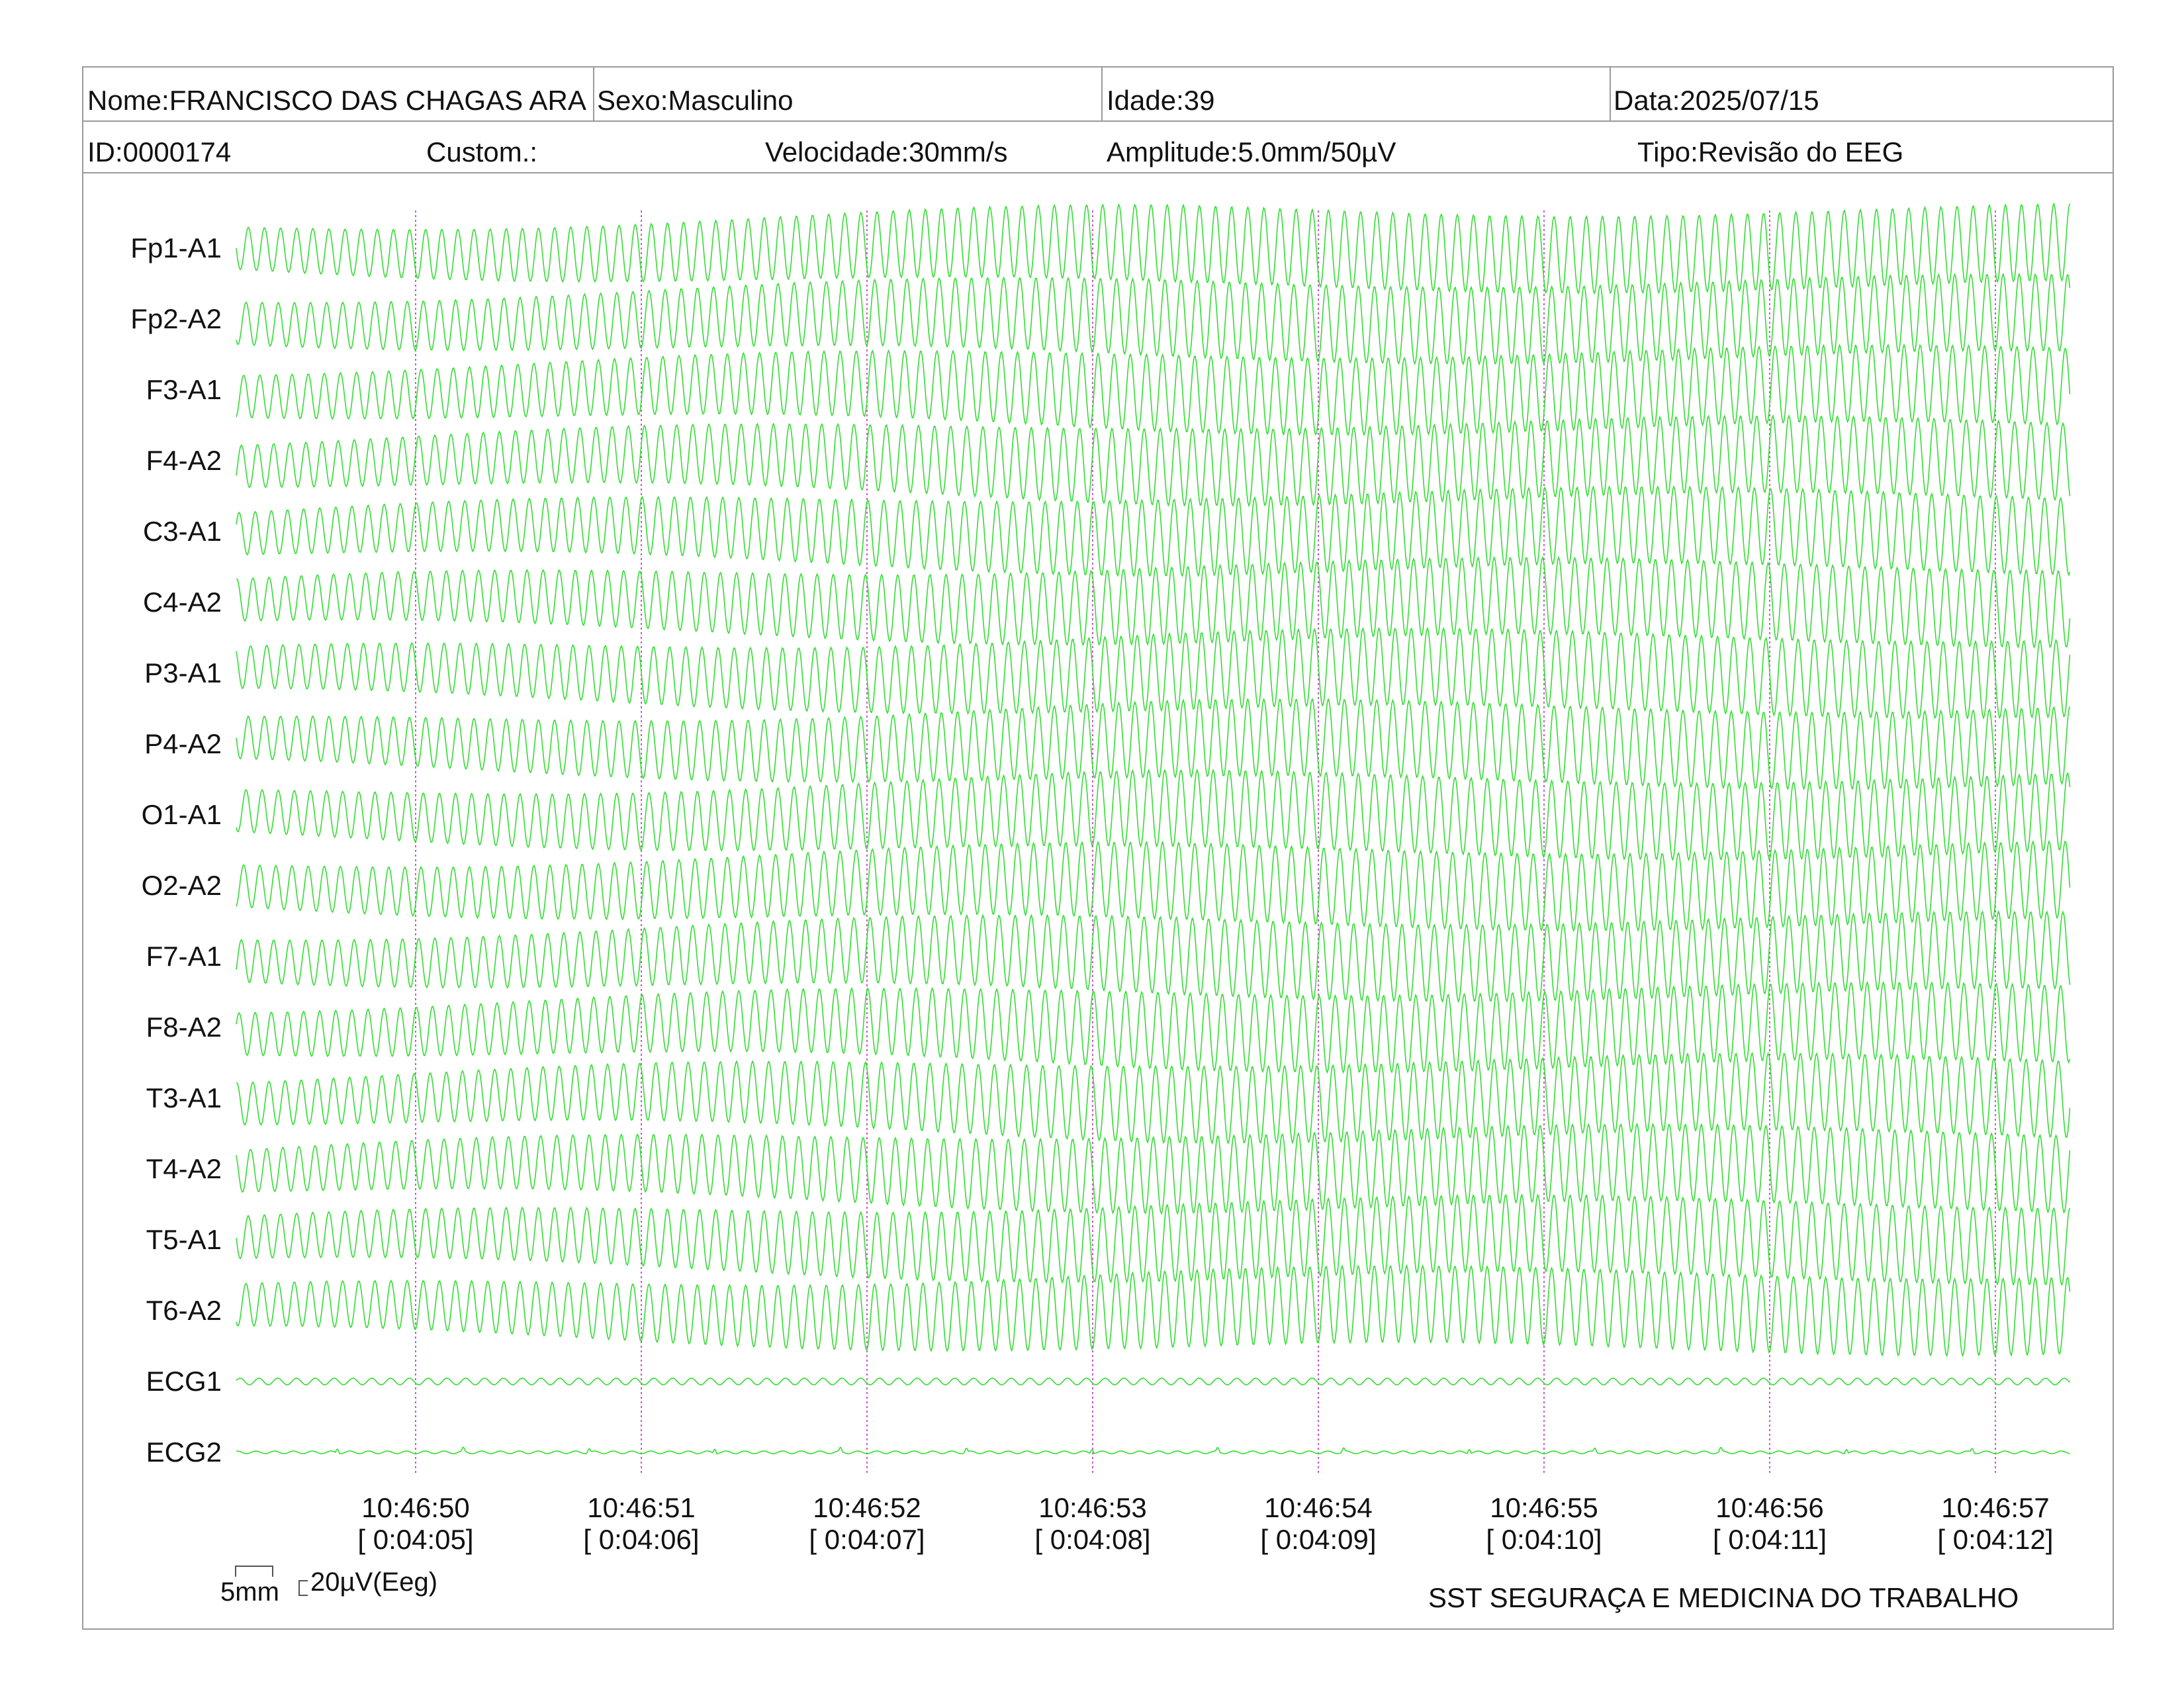 This screenshot has width=2184, height=1688. I want to click on organization-footer: SST SEGURAÇA E MEDICINA DO TRABALHO, so click(1723, 1597).